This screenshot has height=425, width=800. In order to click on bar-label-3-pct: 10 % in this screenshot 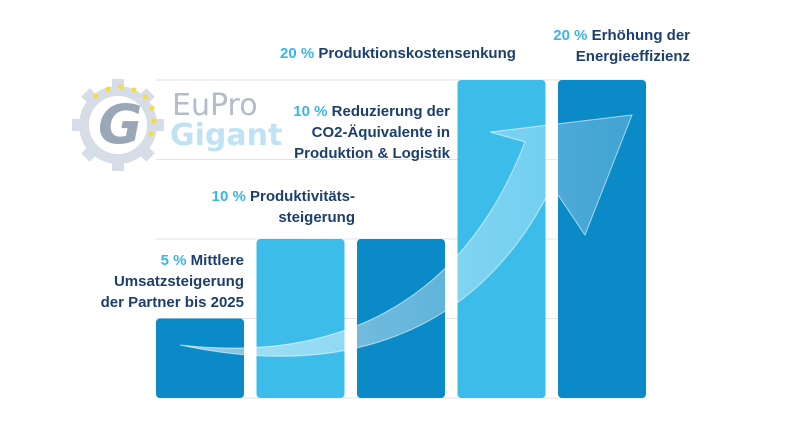, I will do `click(310, 111)`.